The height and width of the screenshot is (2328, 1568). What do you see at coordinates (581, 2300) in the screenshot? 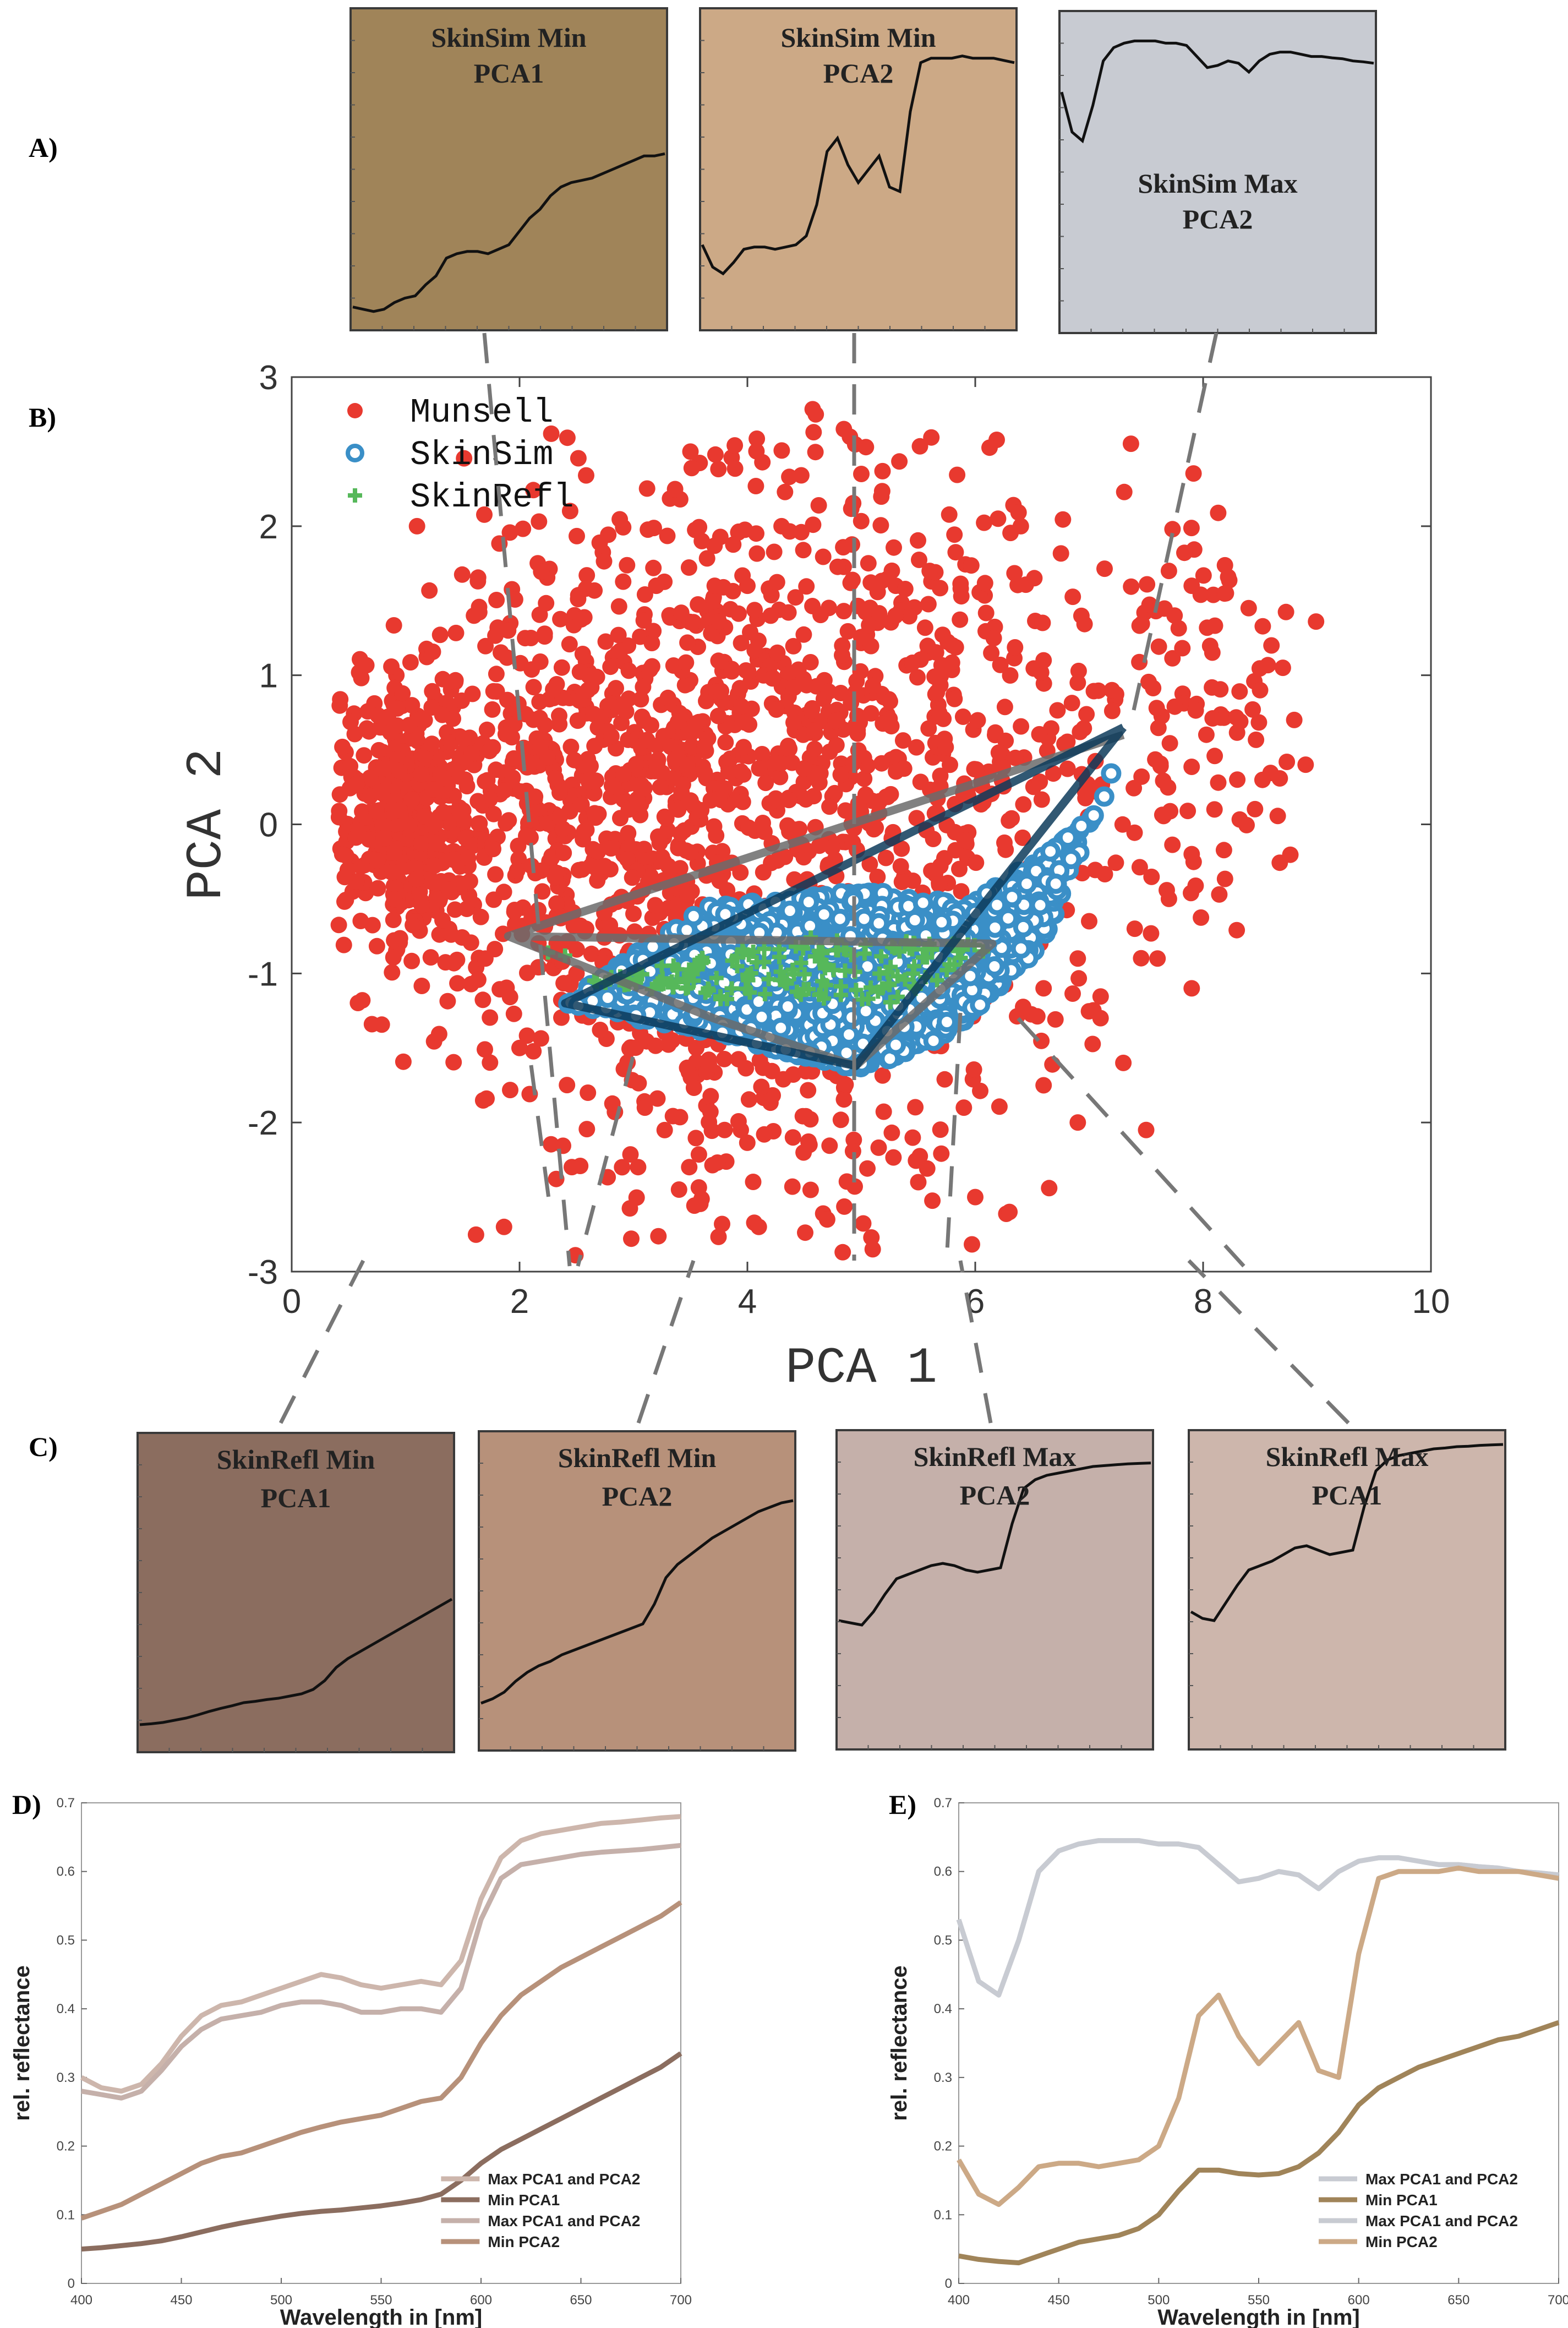
I see `x-tick-label: 650` at bounding box center [581, 2300].